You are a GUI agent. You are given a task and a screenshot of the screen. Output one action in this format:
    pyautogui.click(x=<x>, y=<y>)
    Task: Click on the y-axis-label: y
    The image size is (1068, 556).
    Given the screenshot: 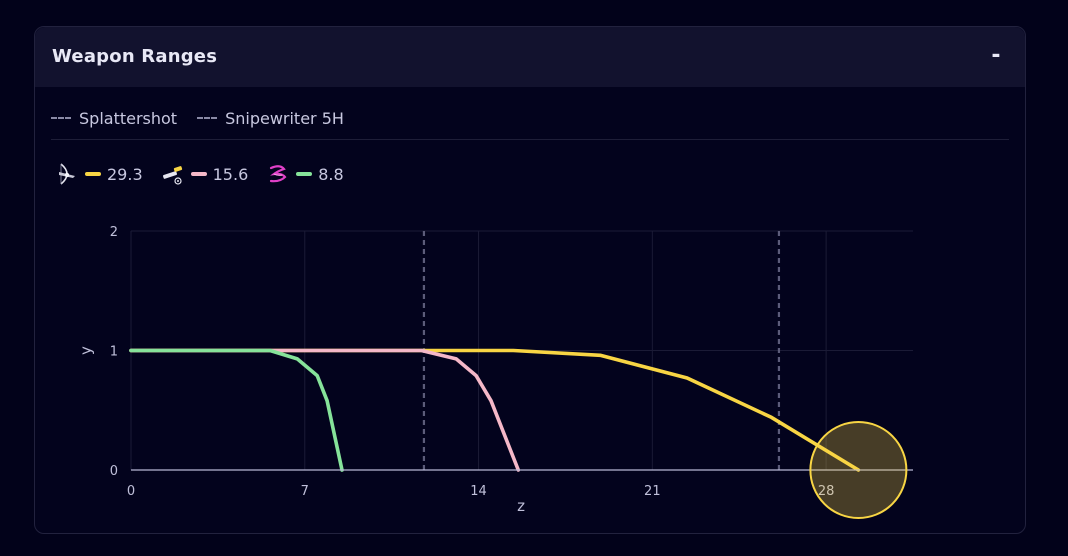 What is the action you would take?
    pyautogui.click(x=86, y=350)
    